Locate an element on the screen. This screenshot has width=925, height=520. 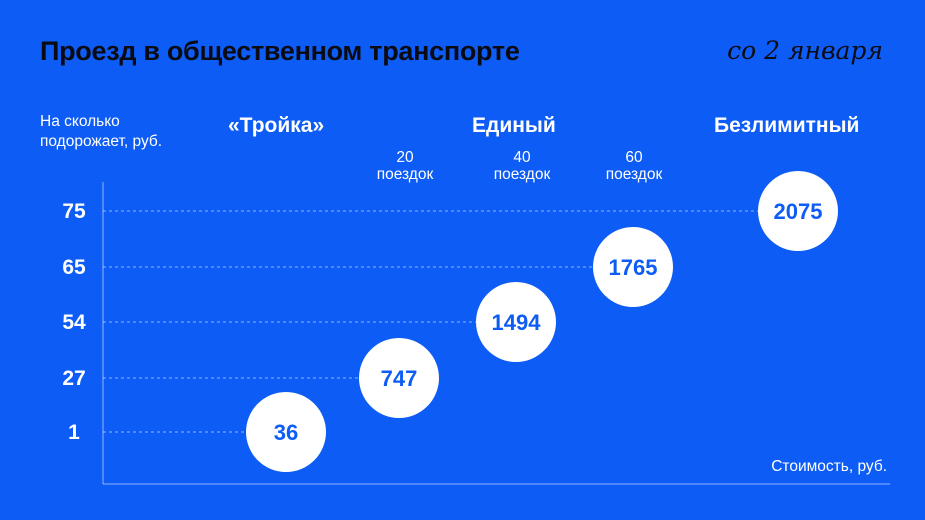
subgroup-label-40: 40 поездок is located at coordinates (522, 166).